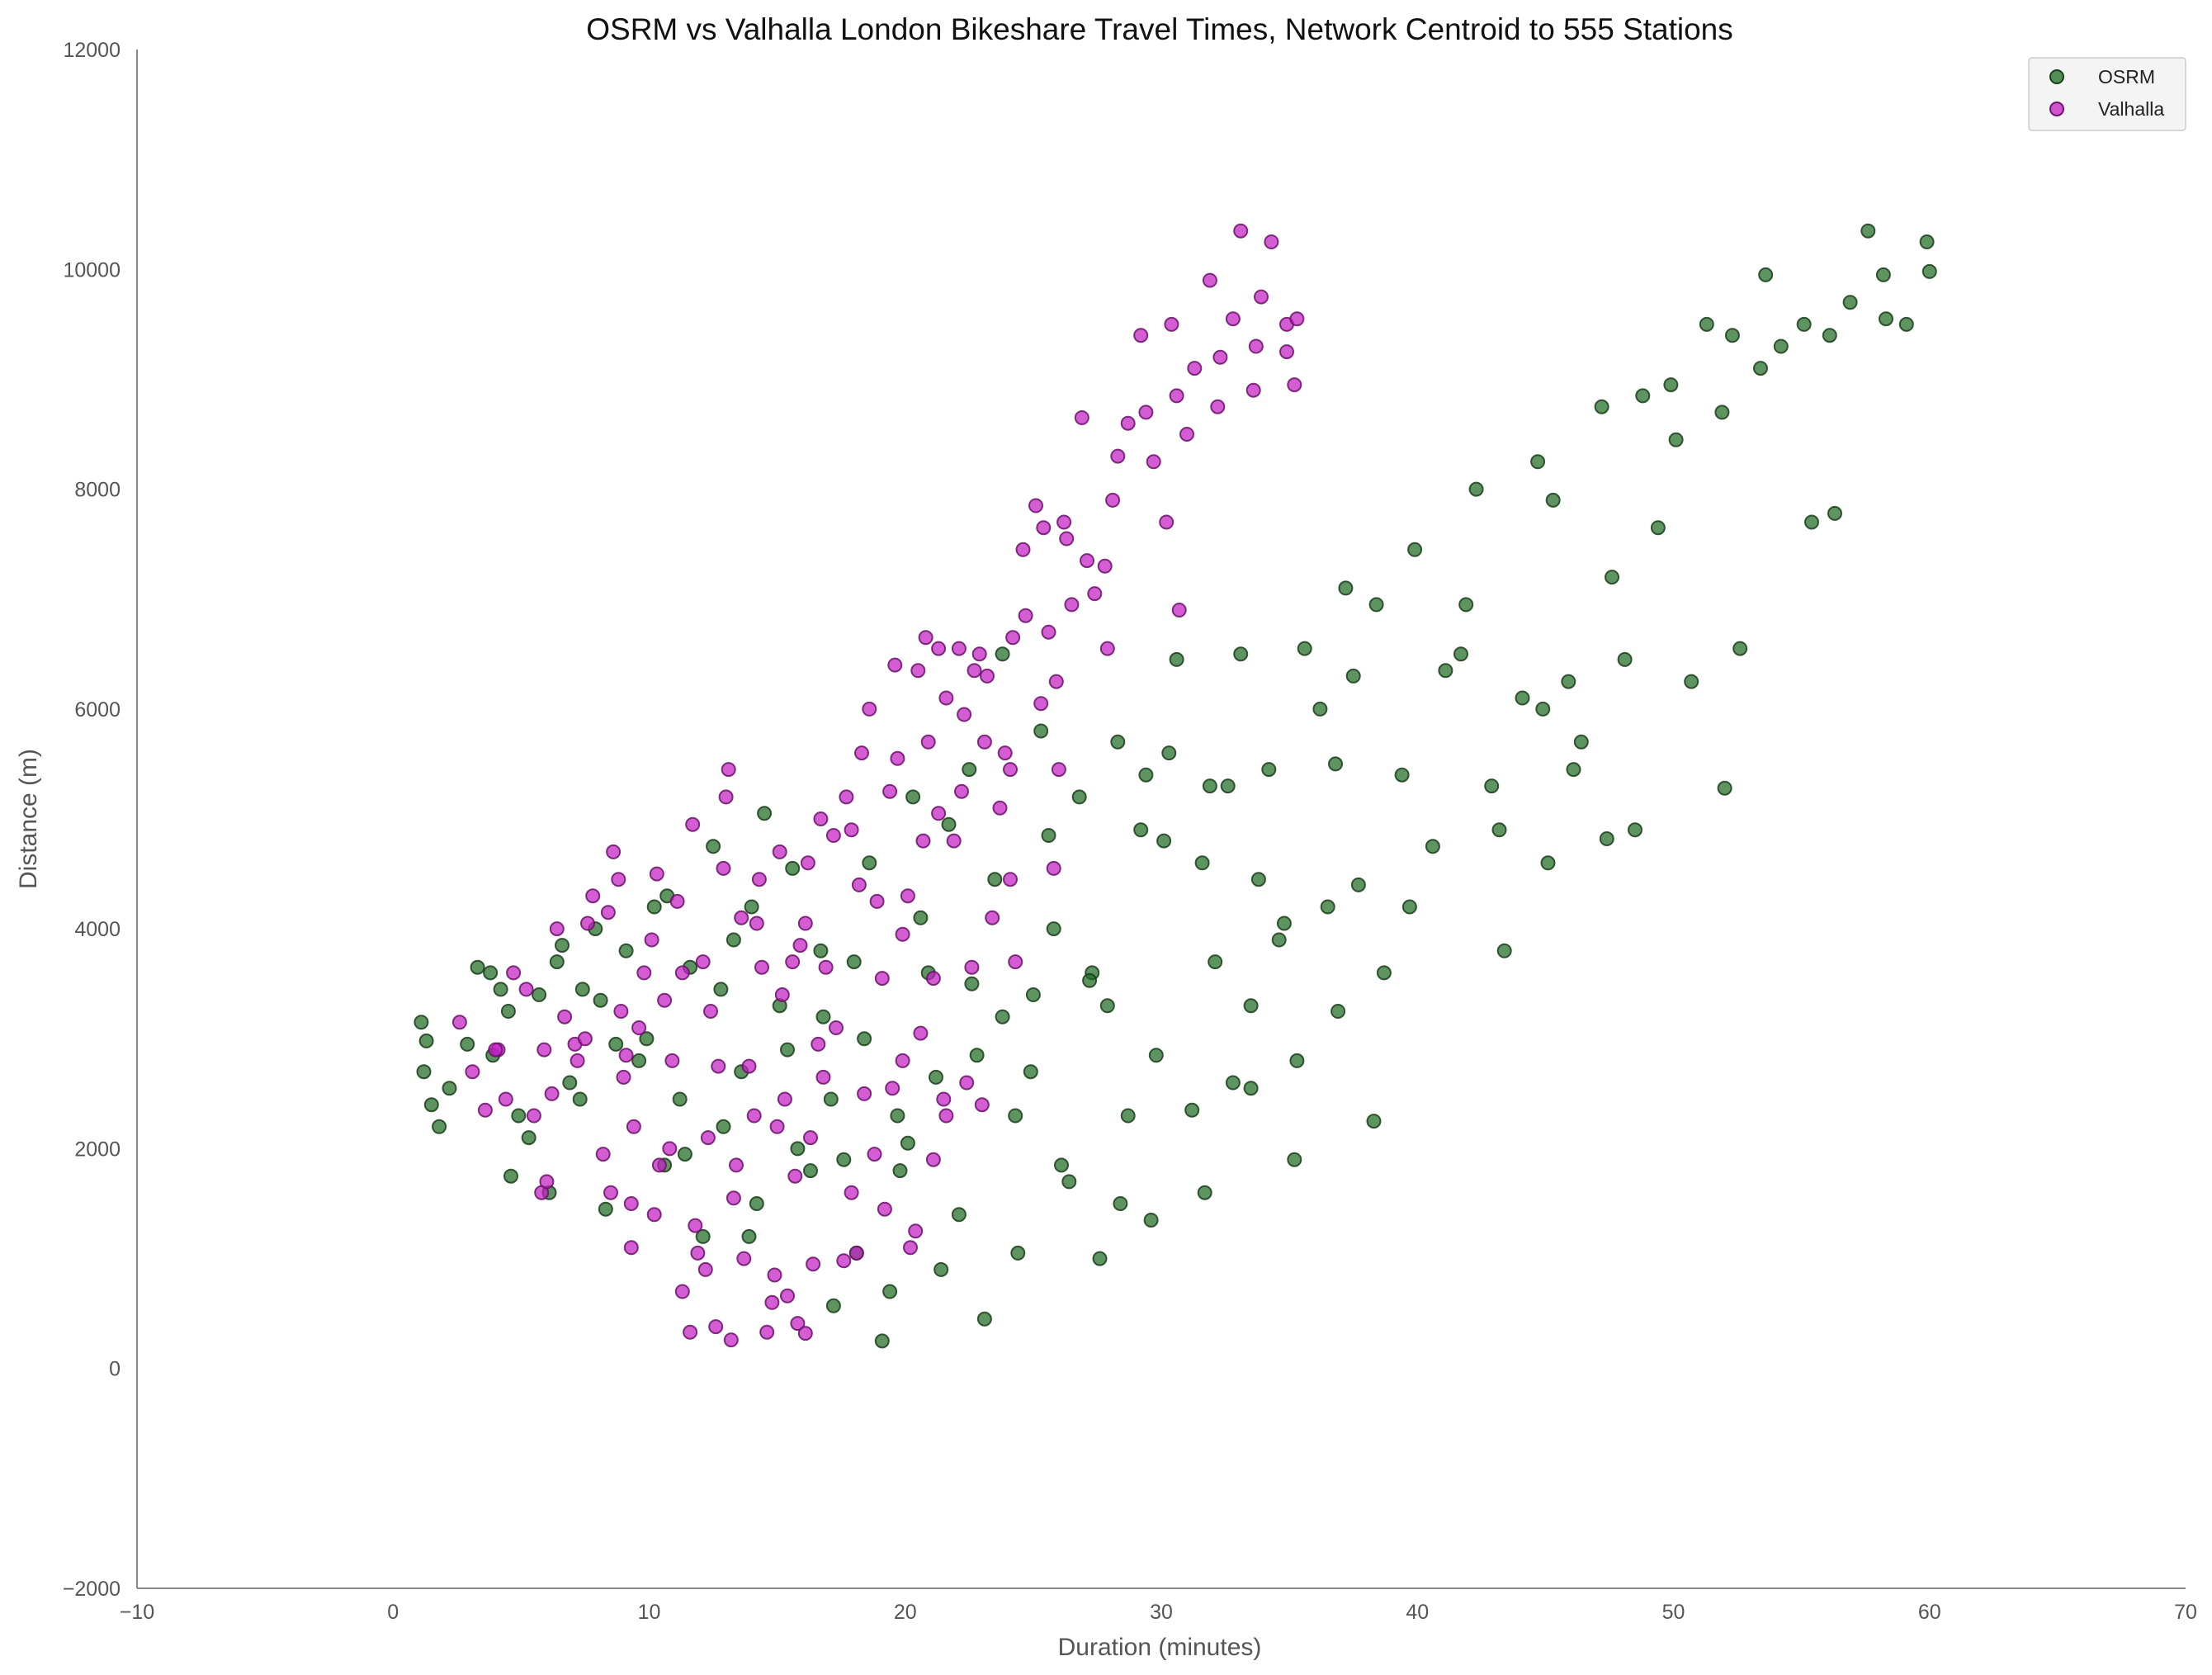 Image resolution: width=2212 pixels, height=1675 pixels. I want to click on legend-marker-osrm, so click(2056, 77).